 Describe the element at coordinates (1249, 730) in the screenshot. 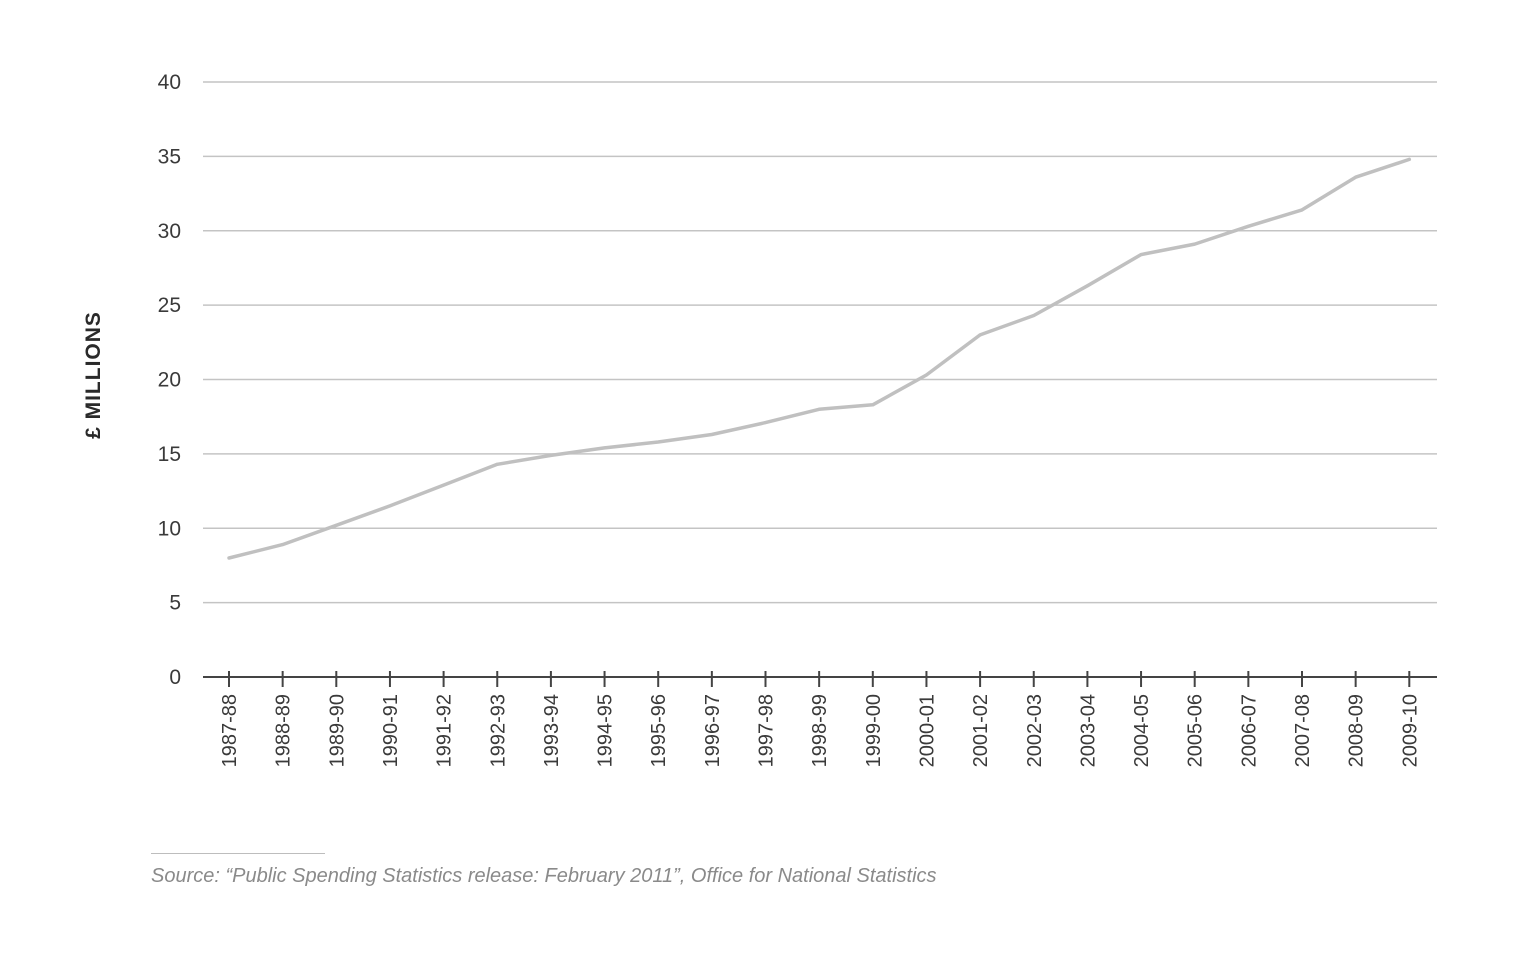

I see `x-tick-label-2006-07: 2006-07` at that location.